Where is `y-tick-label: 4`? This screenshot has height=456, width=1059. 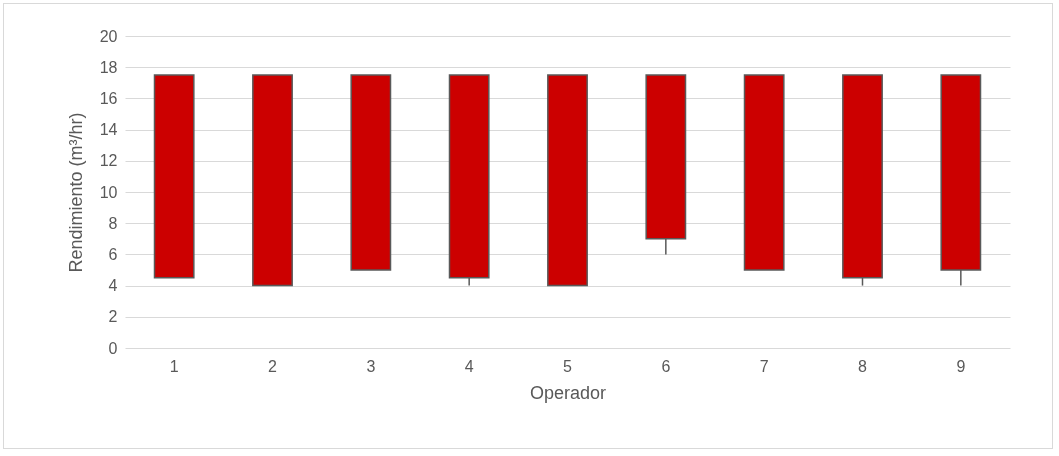
y-tick-label: 4 is located at coordinates (113, 286).